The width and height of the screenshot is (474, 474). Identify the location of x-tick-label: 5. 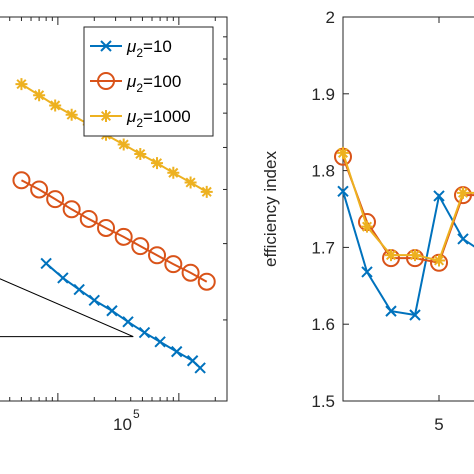
(438, 424).